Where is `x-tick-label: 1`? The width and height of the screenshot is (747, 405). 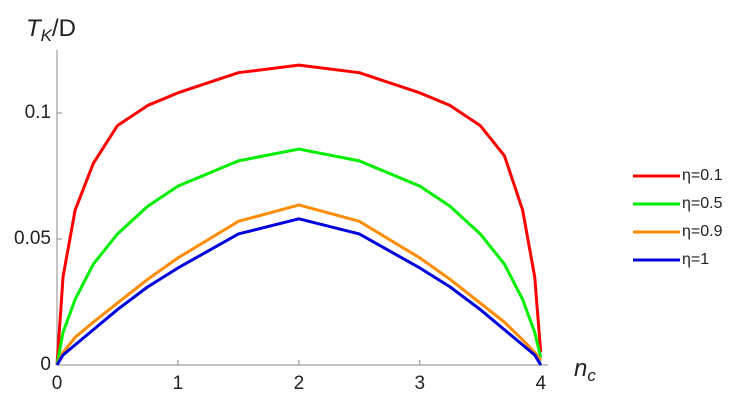
x-tick-label: 1 is located at coordinates (178, 383).